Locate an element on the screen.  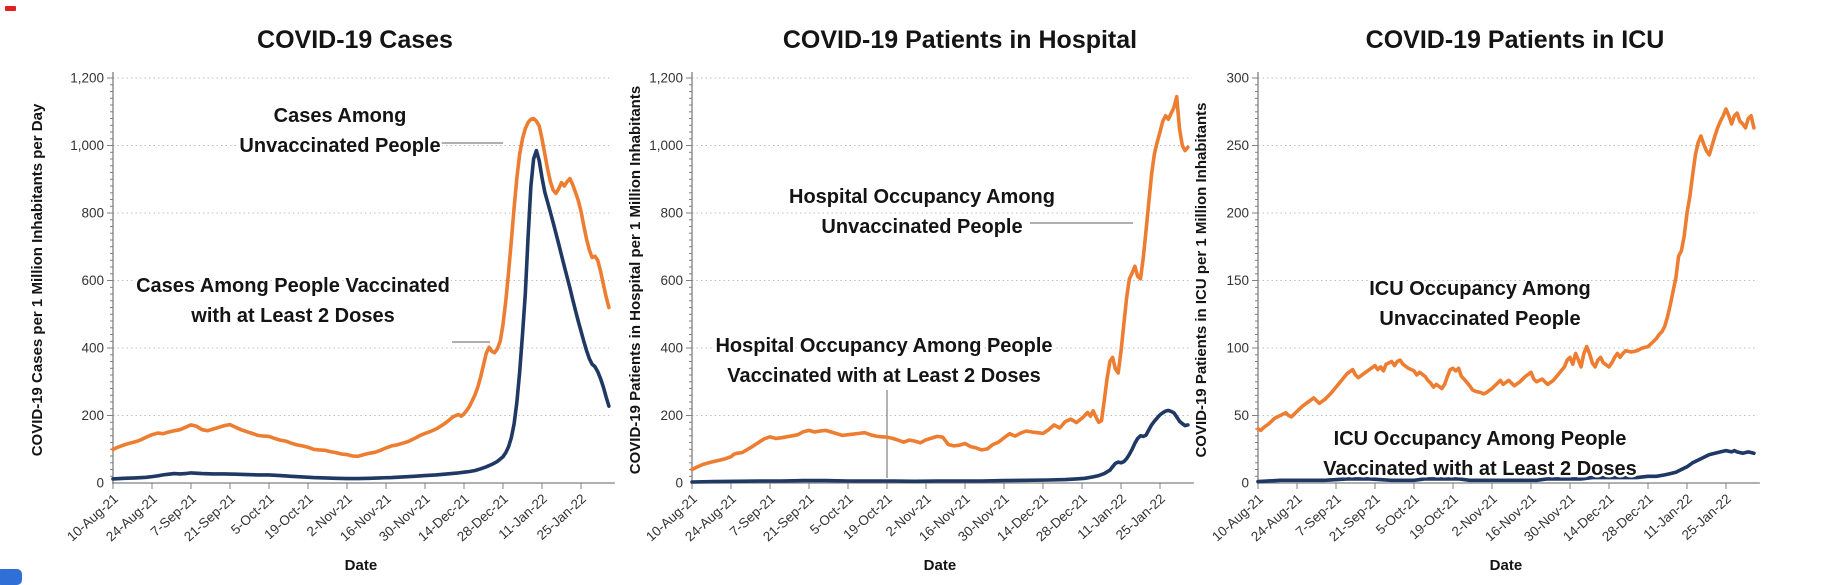
y-tick-label: 50 is located at coordinates (1241, 415).